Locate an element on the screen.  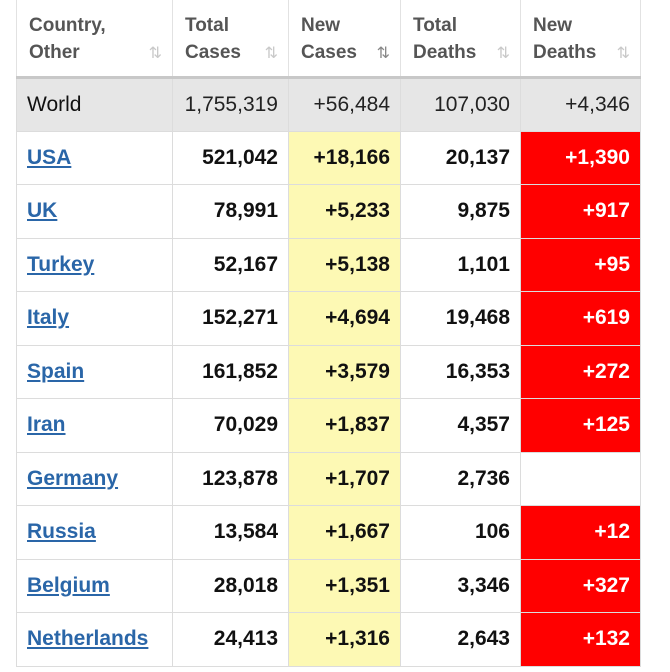
total-deaths-cell: 19,468 is located at coordinates (460, 318).